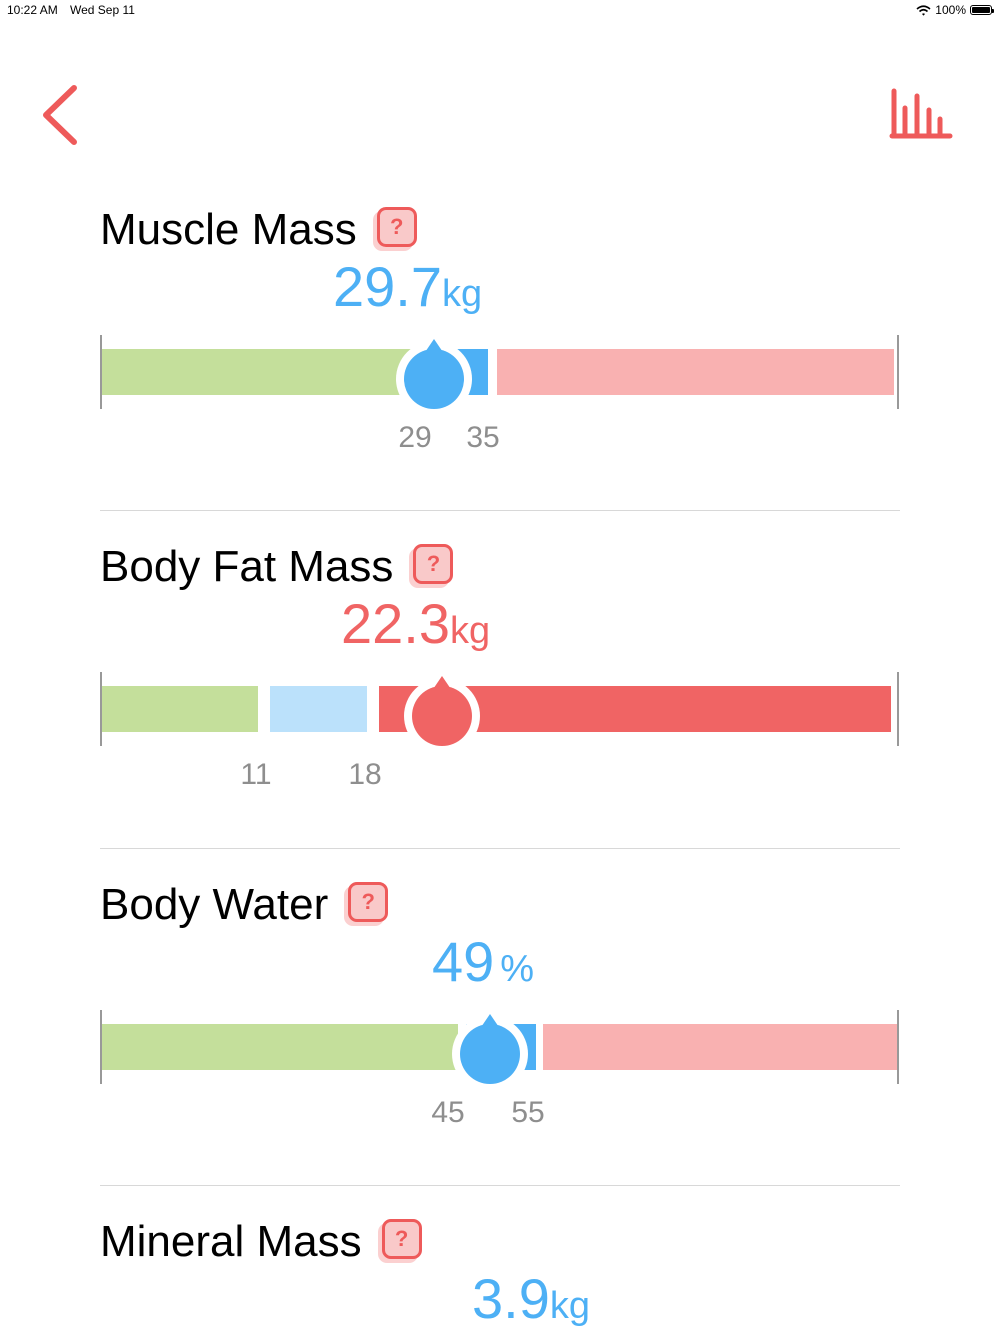 This screenshot has height=1334, width=1000. Describe the element at coordinates (228, 229) in the screenshot. I see `muscle-mass-title: Muscle Mass` at that location.